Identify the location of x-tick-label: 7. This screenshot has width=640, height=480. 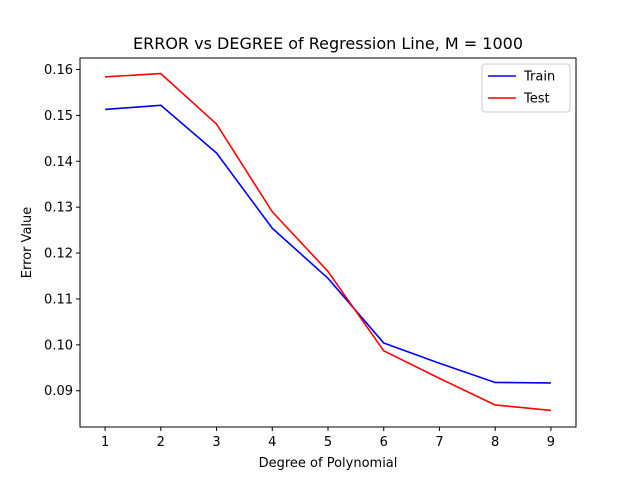
(439, 442).